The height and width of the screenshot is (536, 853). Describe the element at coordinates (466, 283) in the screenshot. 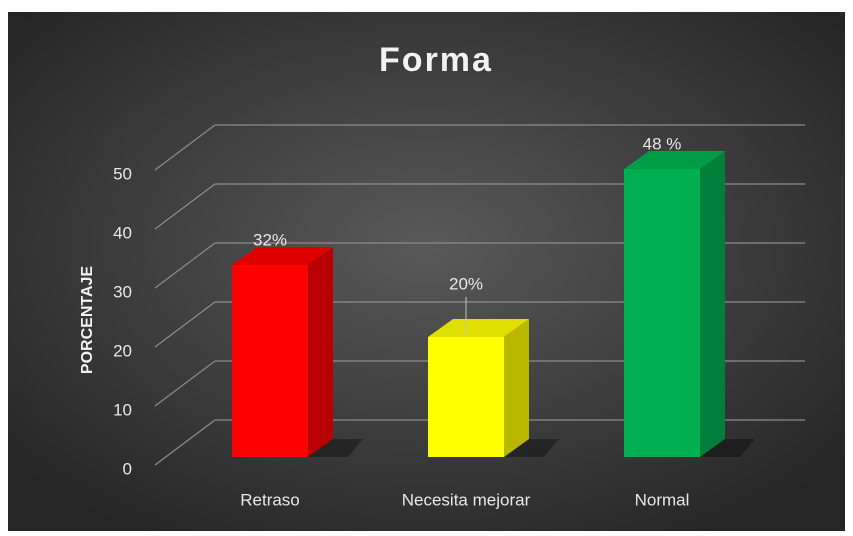

I see `value-label: 20%` at that location.